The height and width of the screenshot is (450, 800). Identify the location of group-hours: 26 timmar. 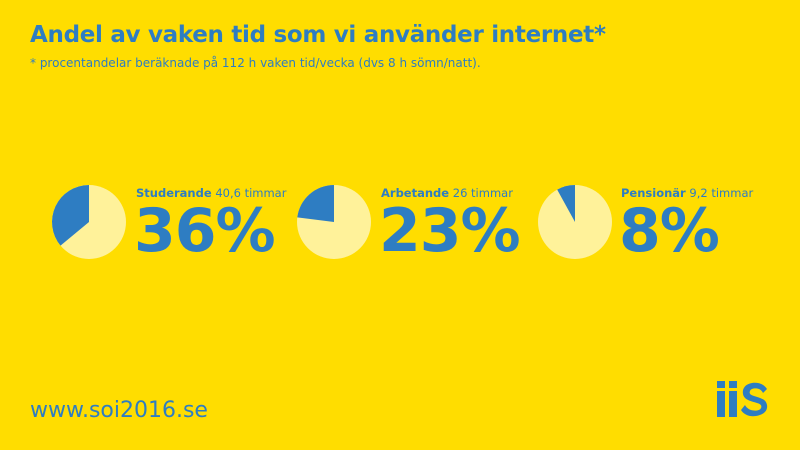
(482, 193).